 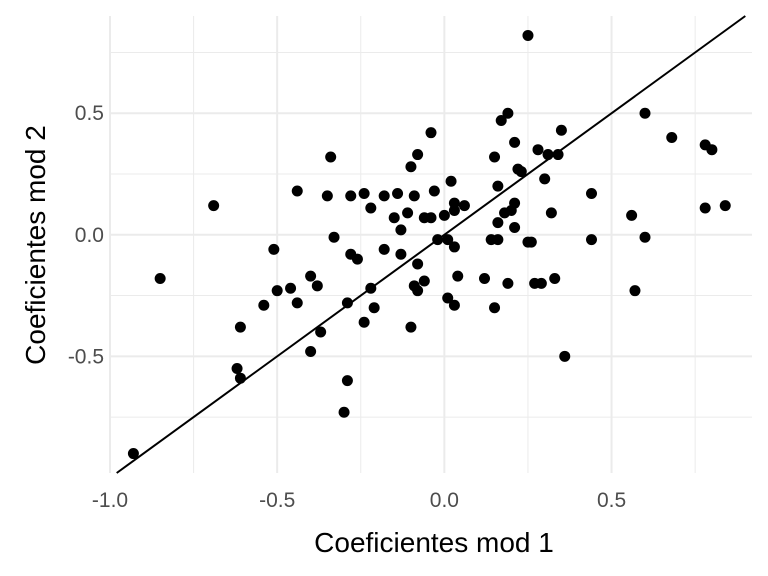 I want to click on y-axis-tick-labels: -0.5 0.0 0.5, so click(x=86, y=235).